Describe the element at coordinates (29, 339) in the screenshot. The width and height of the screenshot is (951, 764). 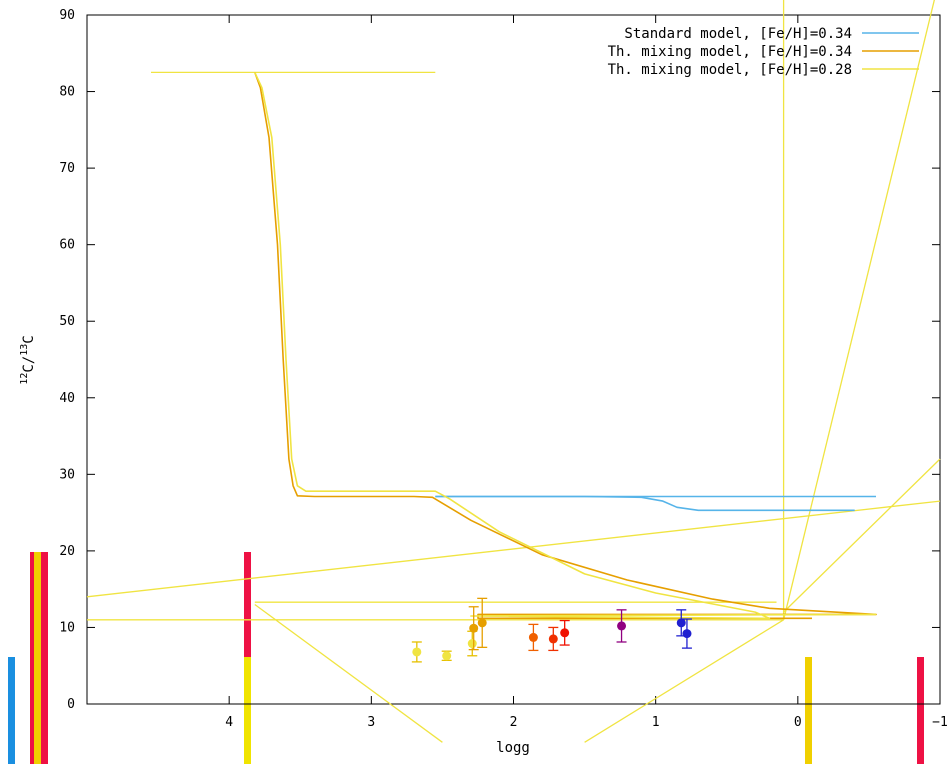
I see `y-label-base2: C` at that location.